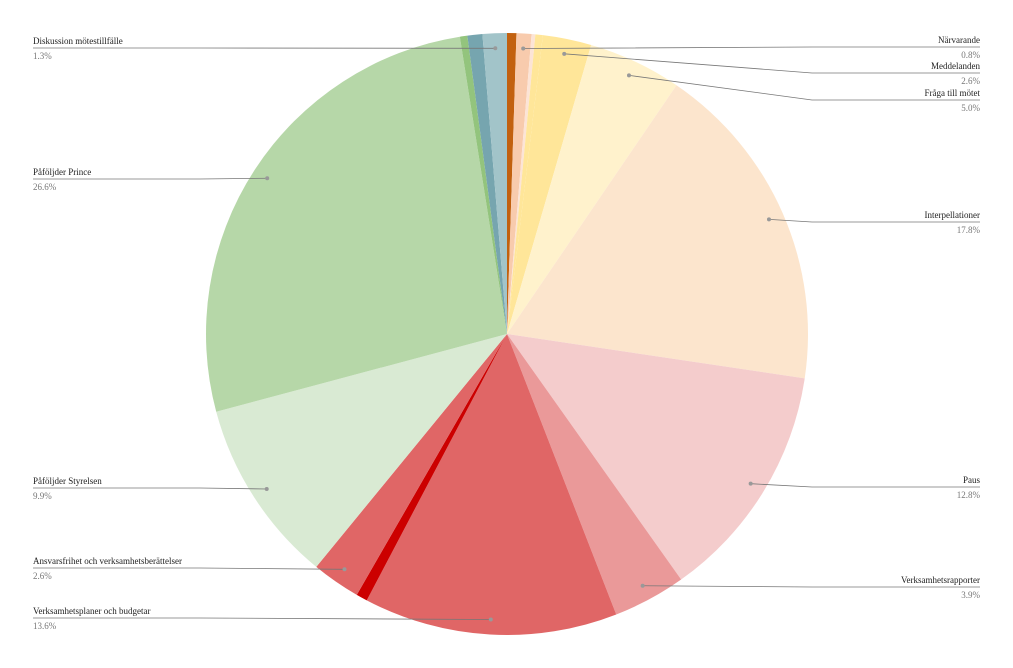 Image resolution: width=1013 pixels, height=668 pixels. I want to click on slice-label: Fråga till mötet, so click(953, 93).